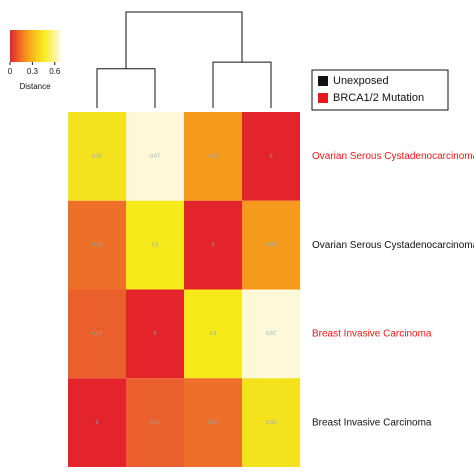 The width and height of the screenshot is (474, 475). Describe the element at coordinates (361, 81) in the screenshot. I see `legend-label: Unexposed` at that location.